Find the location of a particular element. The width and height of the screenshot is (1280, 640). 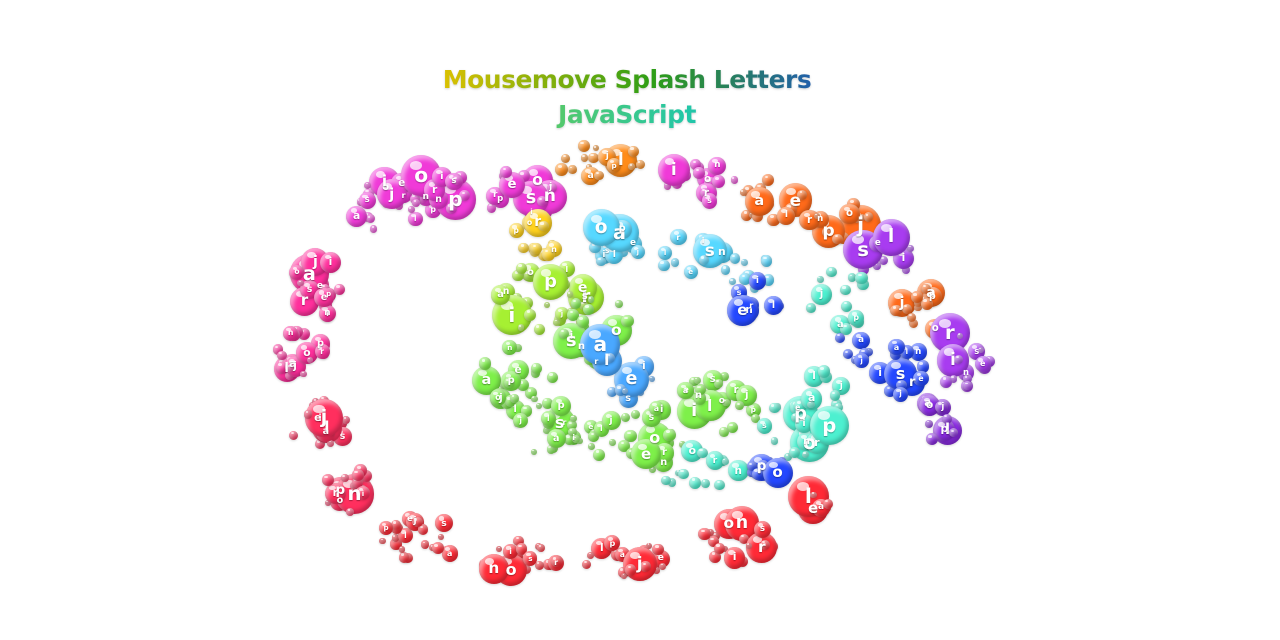

splash-bubble: a is located at coordinates (685, 390).